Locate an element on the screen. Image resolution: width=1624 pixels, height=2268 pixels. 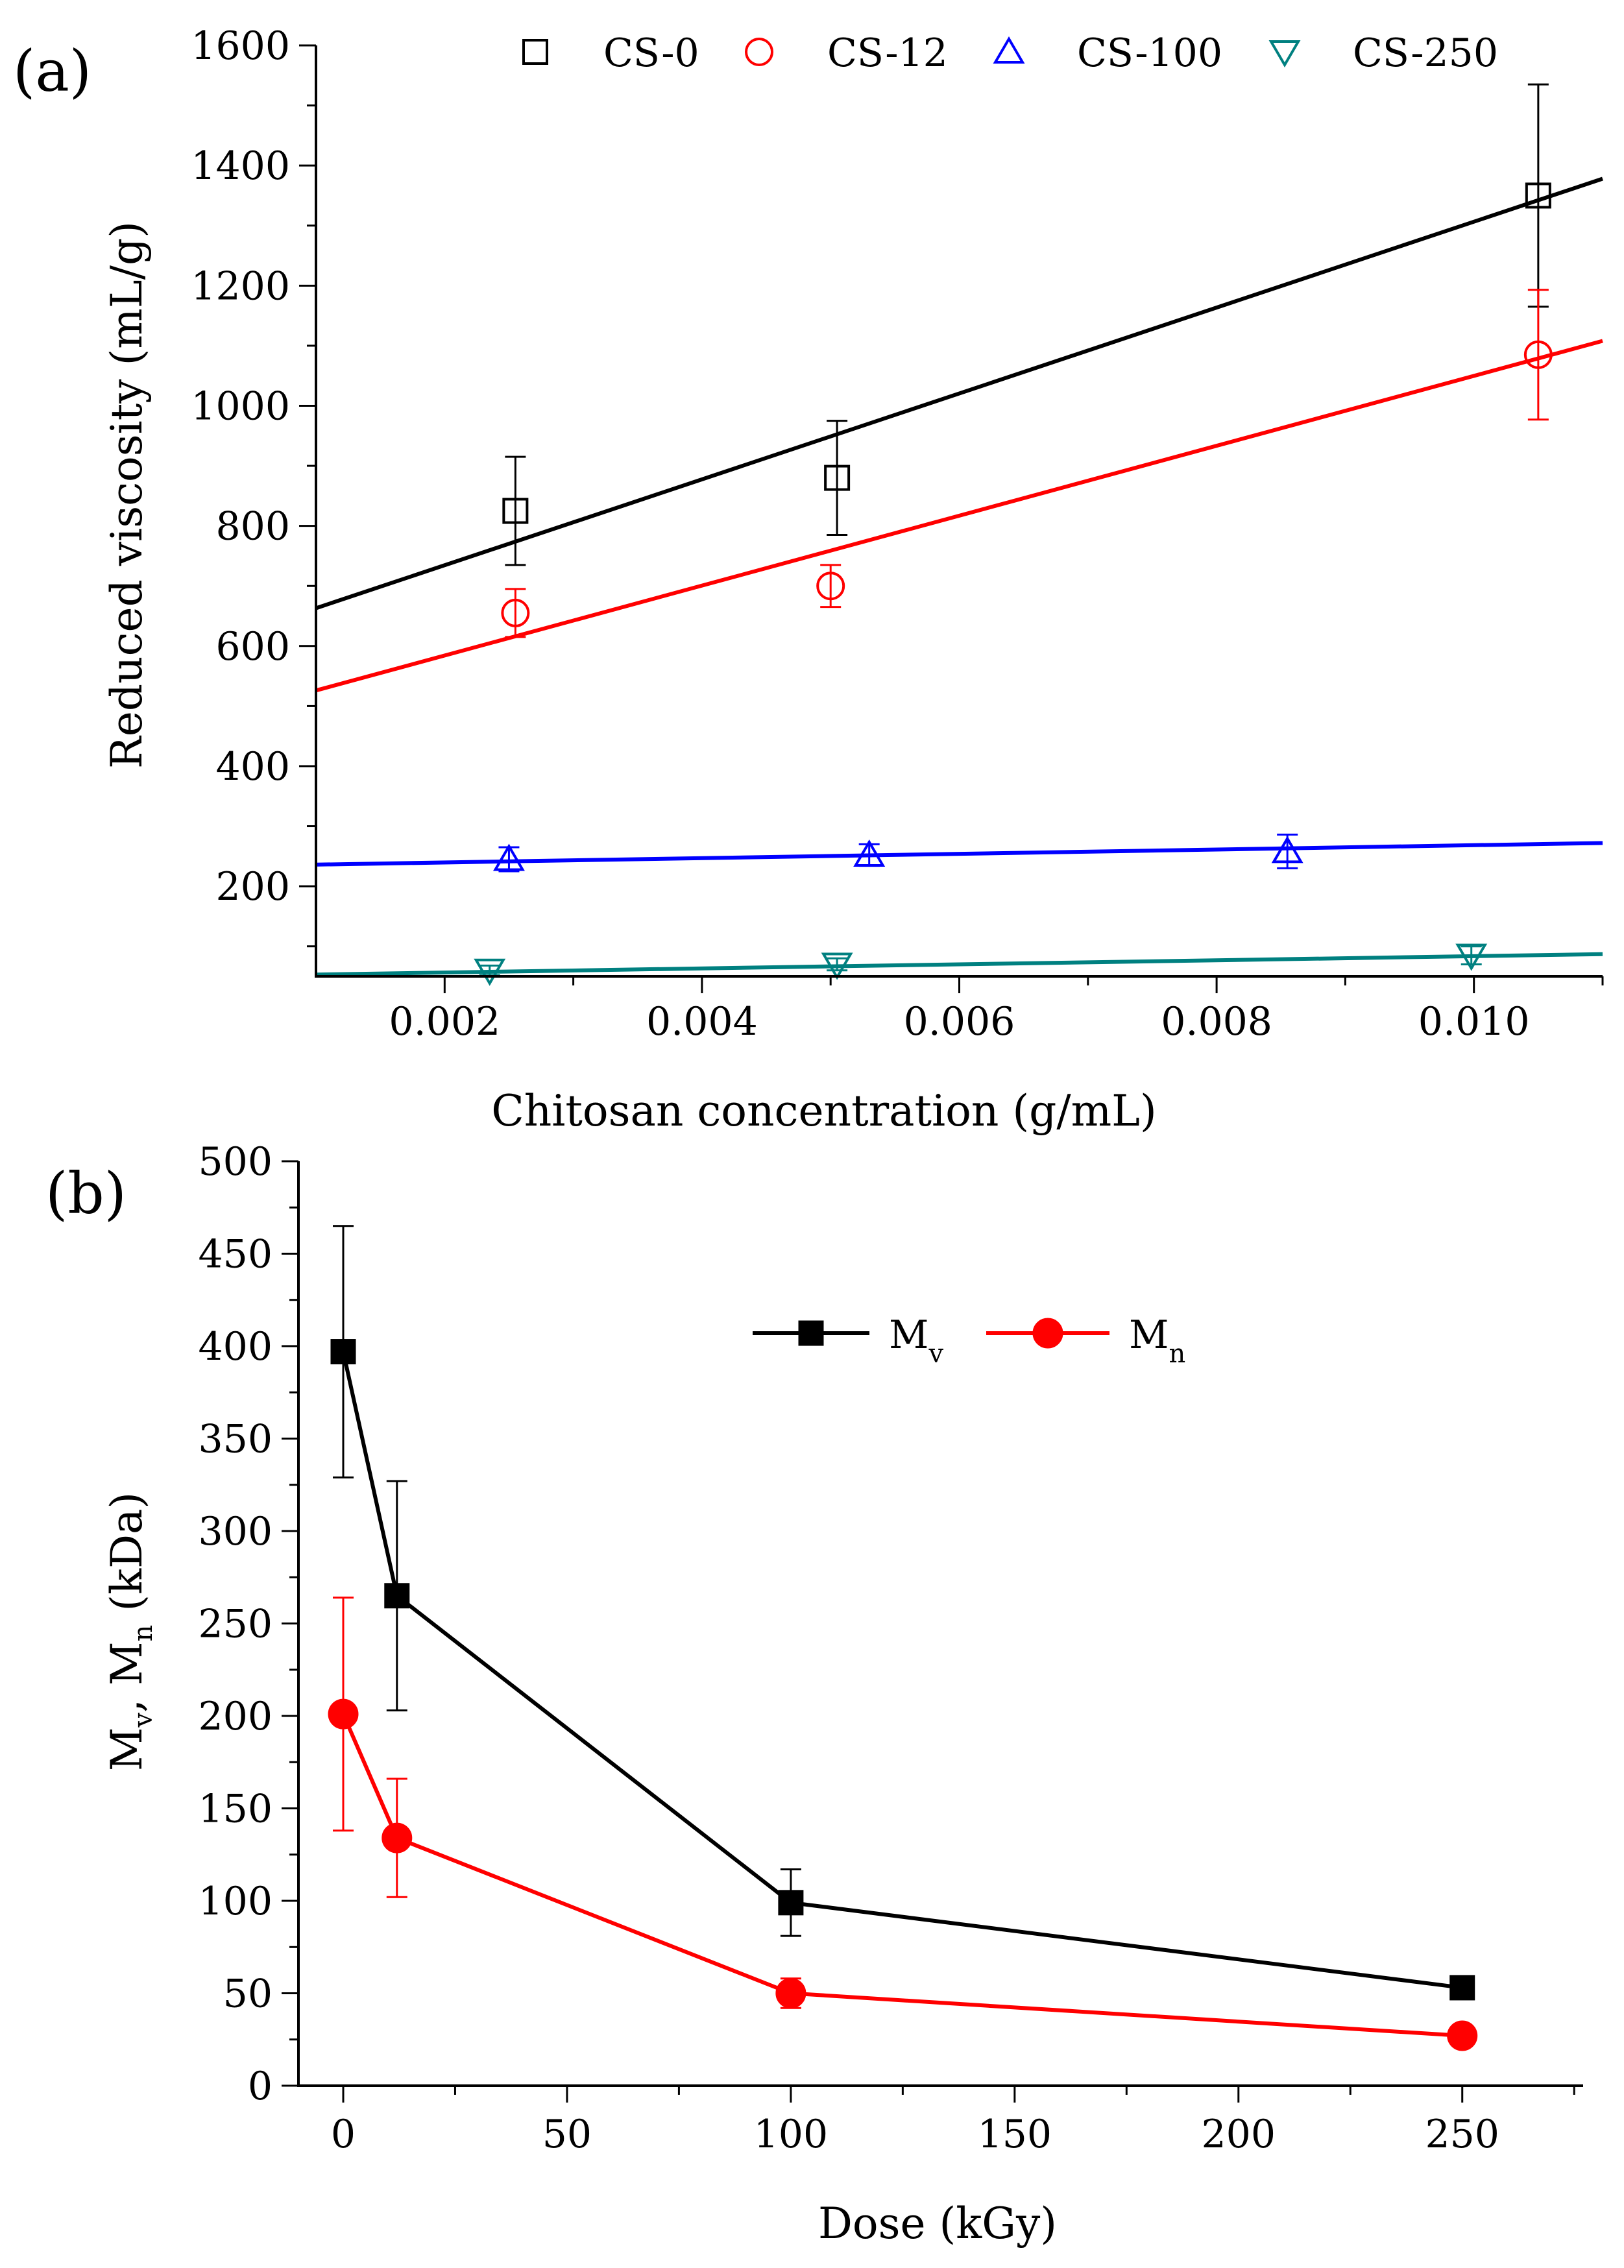
y-tick-label: 800 is located at coordinates (252, 526).